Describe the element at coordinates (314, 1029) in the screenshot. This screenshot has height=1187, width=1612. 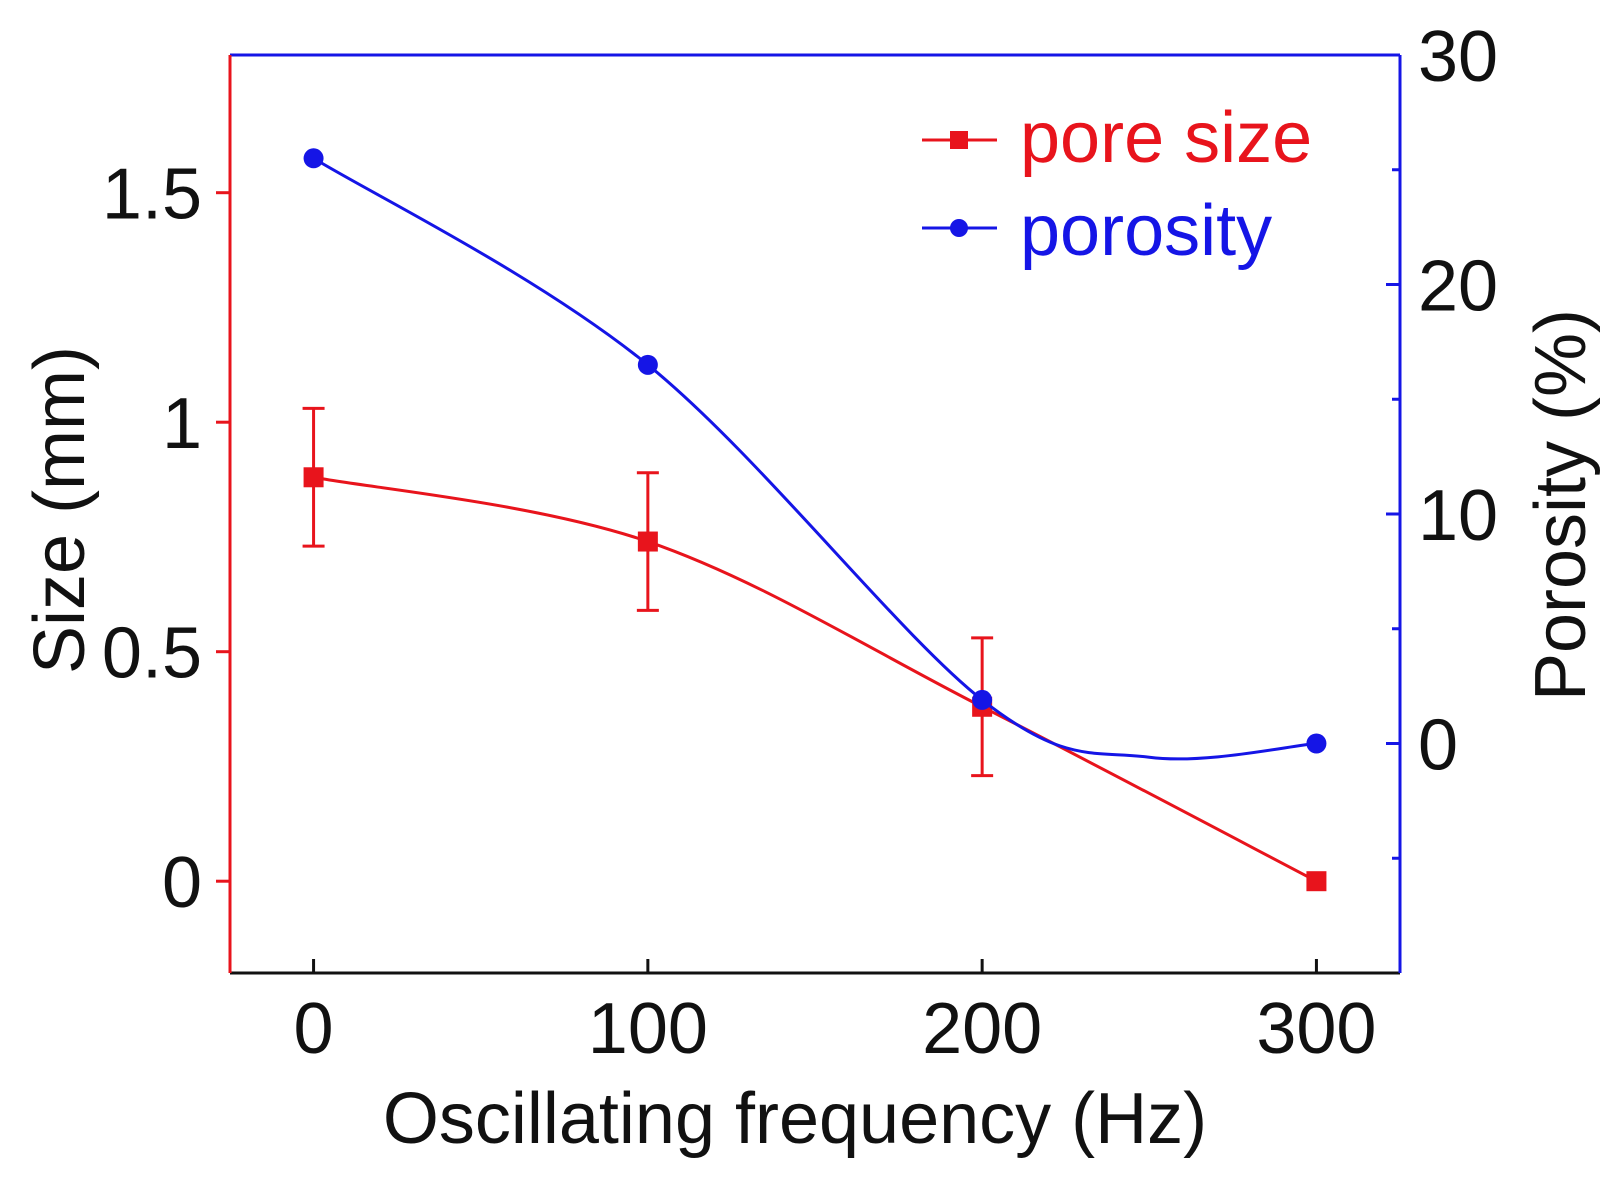
I see `x-tick-label: 0` at that location.